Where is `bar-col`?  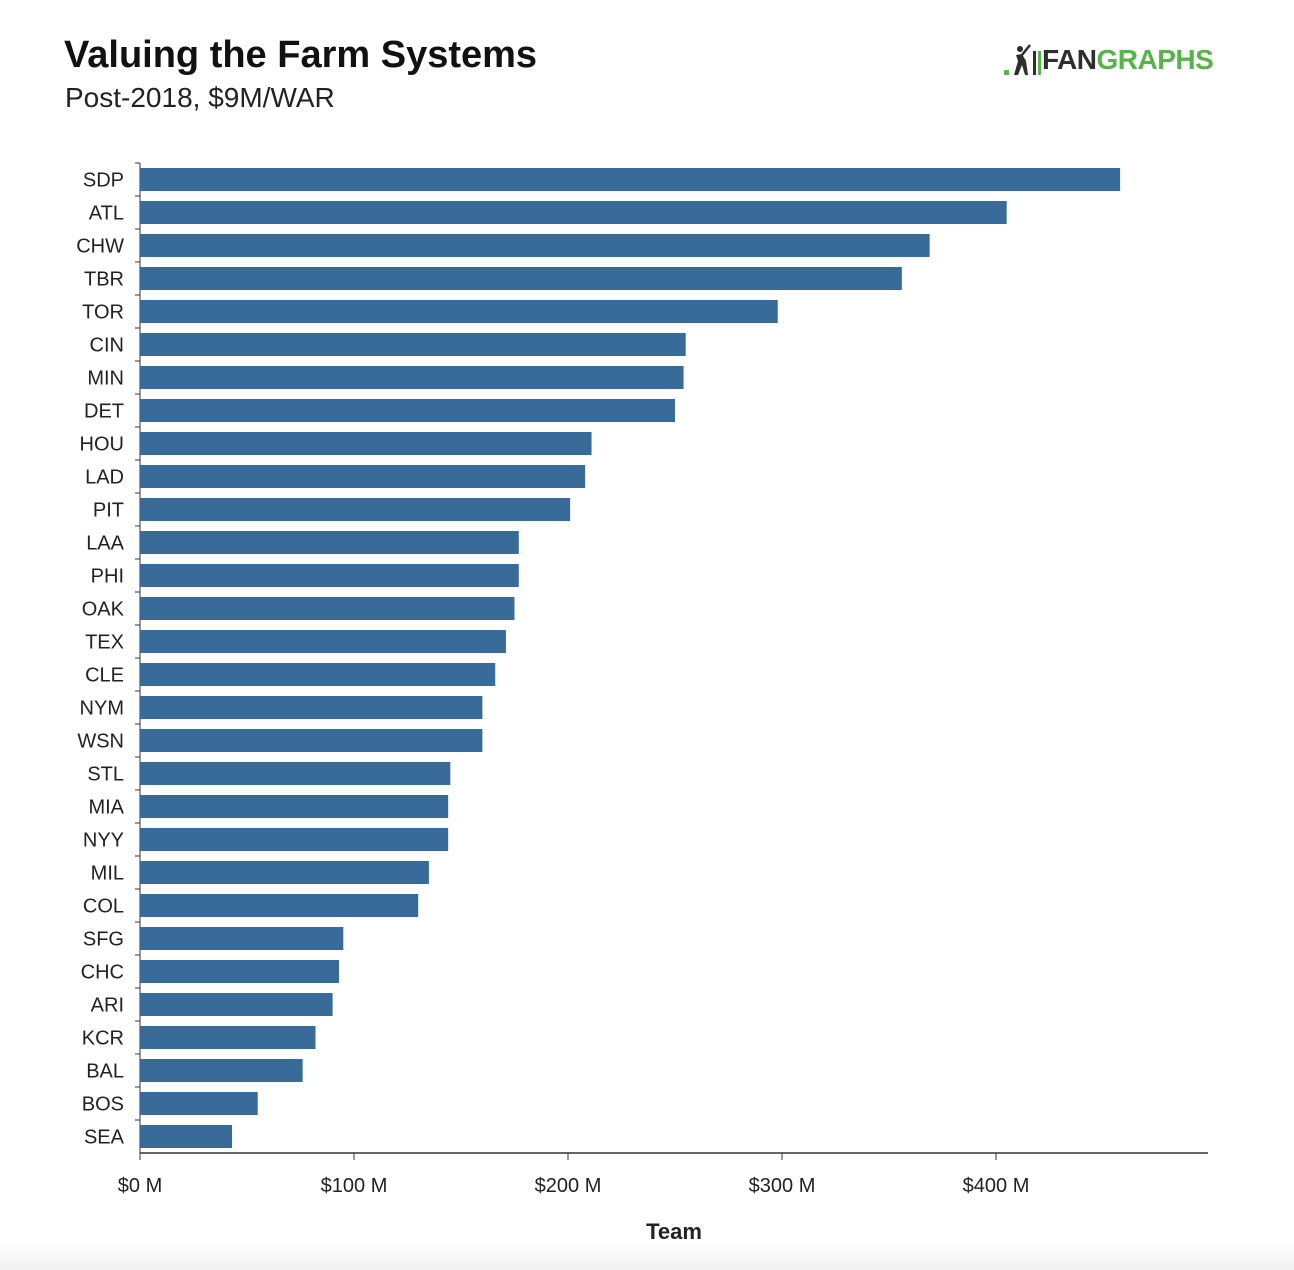
bar-col is located at coordinates (279, 905).